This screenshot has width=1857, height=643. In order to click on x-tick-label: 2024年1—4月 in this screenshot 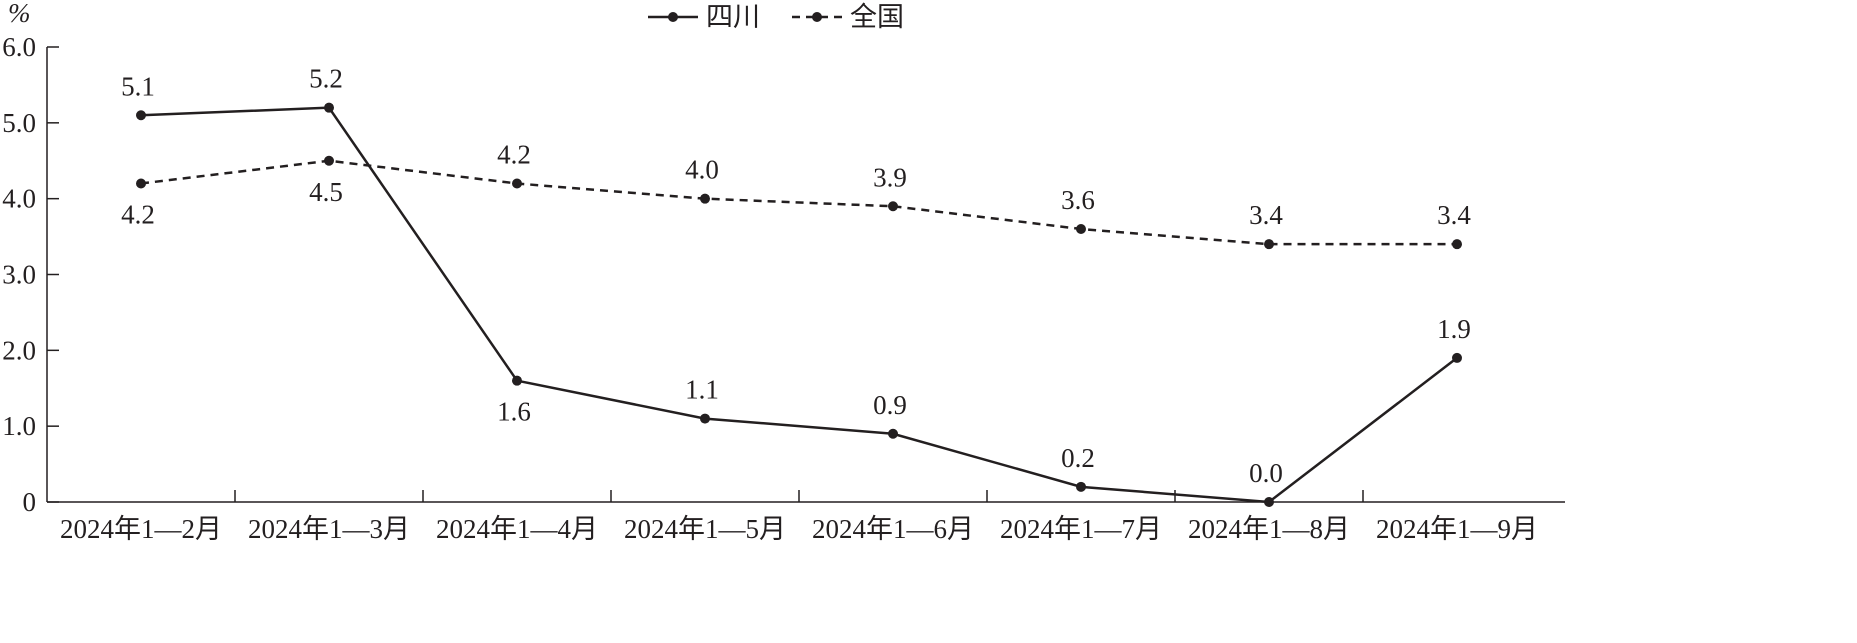, I will do `click(517, 529)`.